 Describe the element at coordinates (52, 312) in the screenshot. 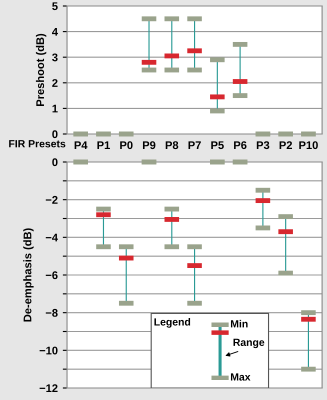

I see `y-tick-label: −8` at that location.